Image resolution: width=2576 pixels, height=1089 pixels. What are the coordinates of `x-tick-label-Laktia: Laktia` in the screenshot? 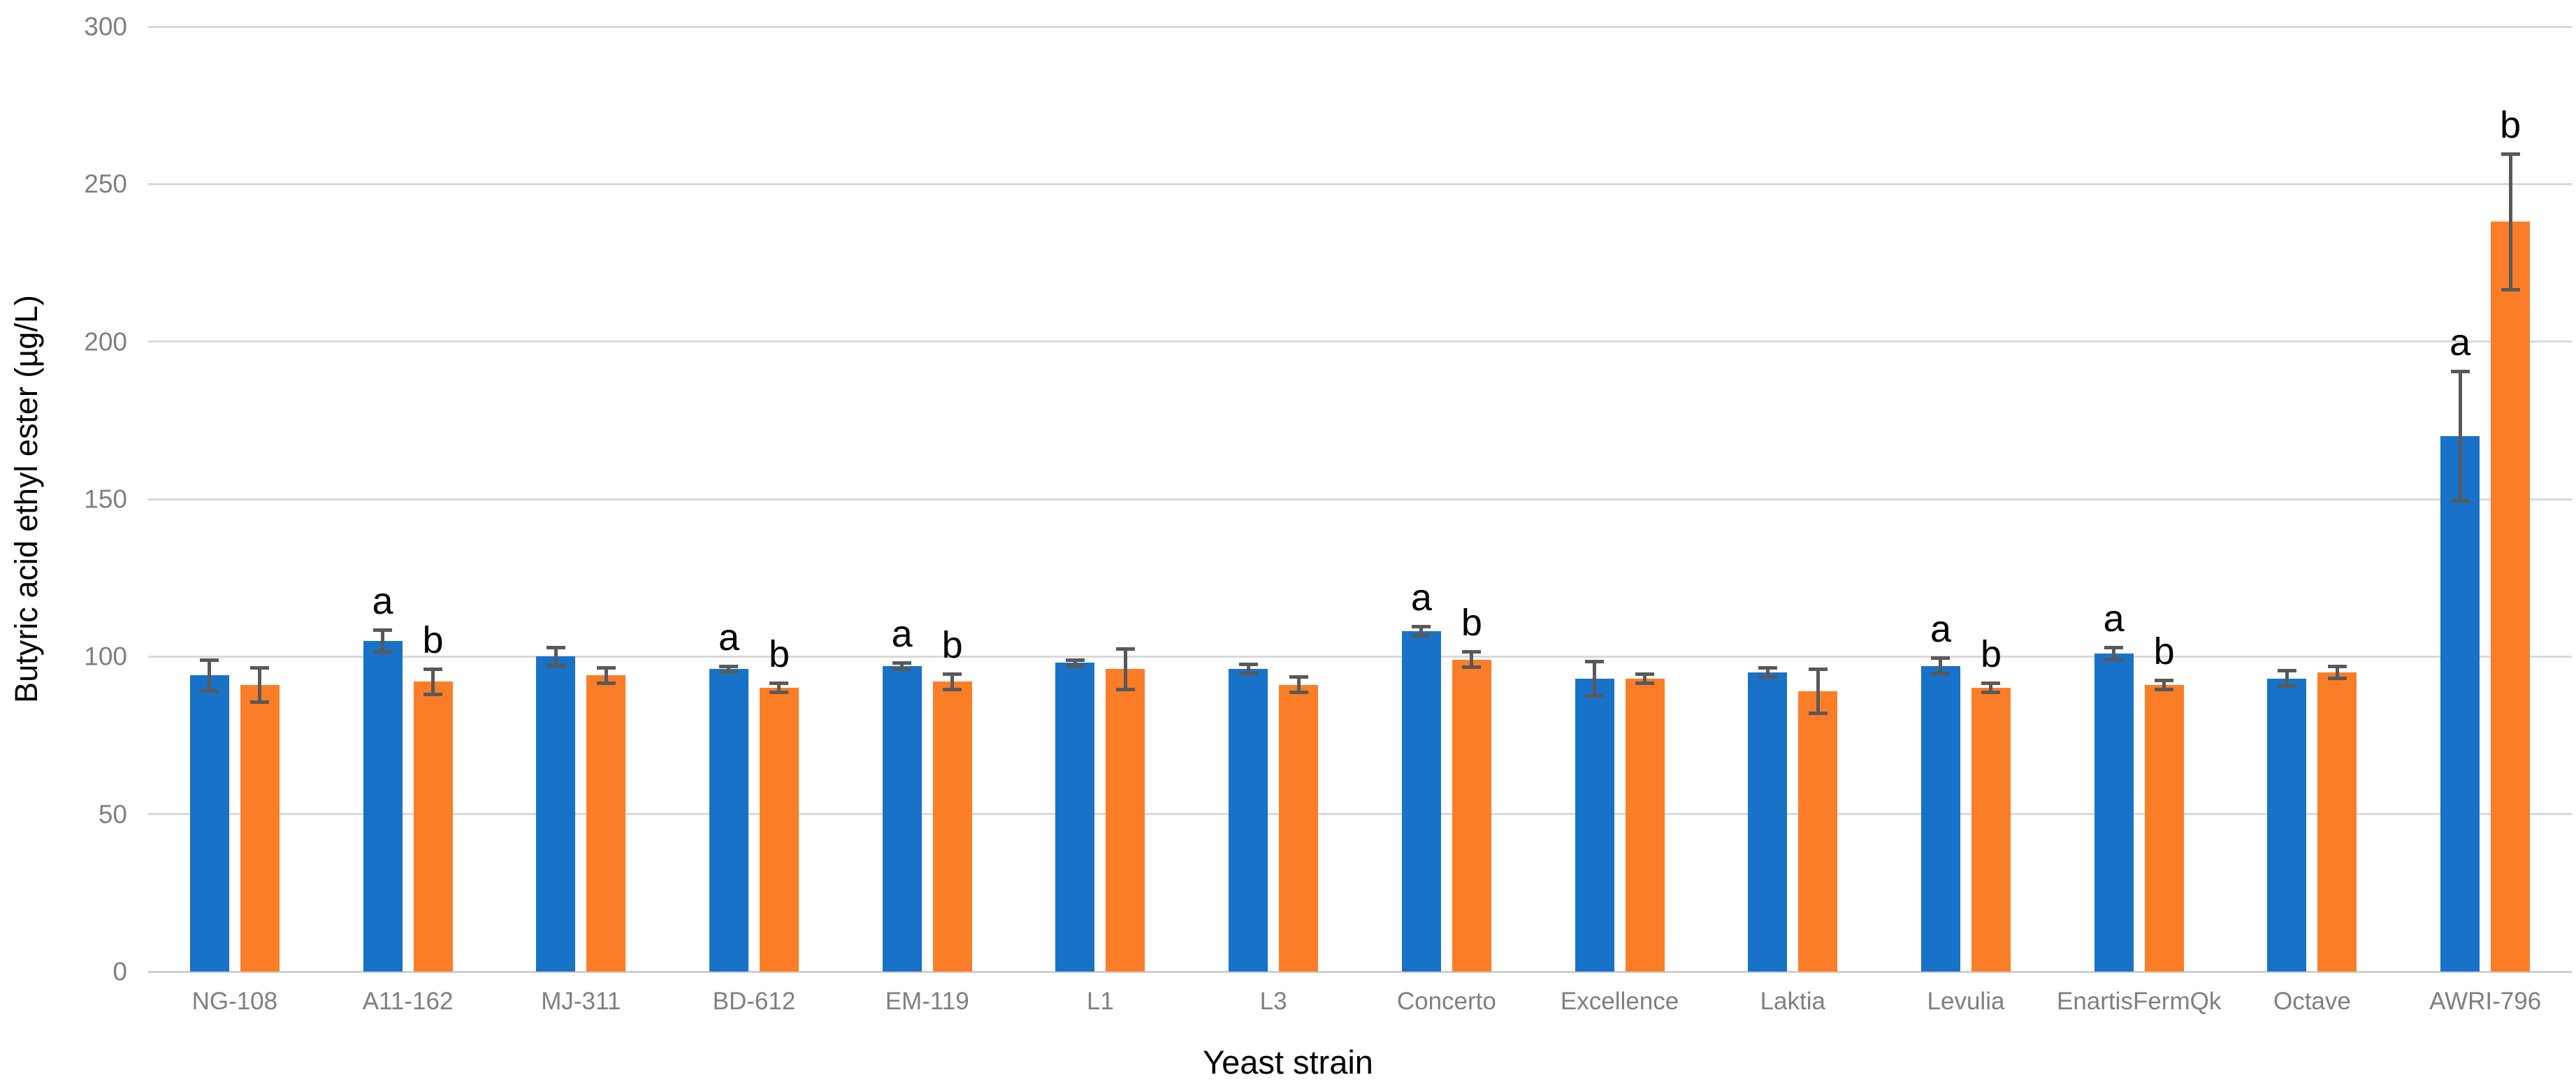 It's located at (1793, 1001).